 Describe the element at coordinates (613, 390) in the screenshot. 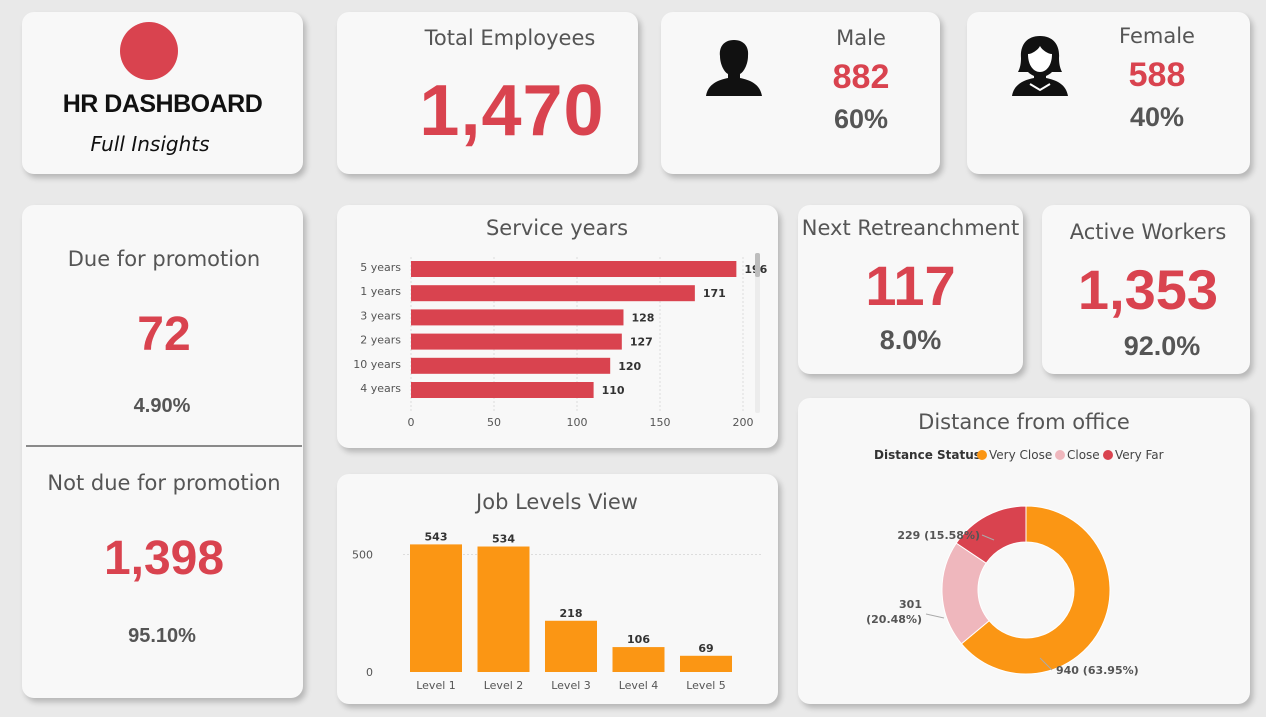

I see `data-label: 110` at that location.